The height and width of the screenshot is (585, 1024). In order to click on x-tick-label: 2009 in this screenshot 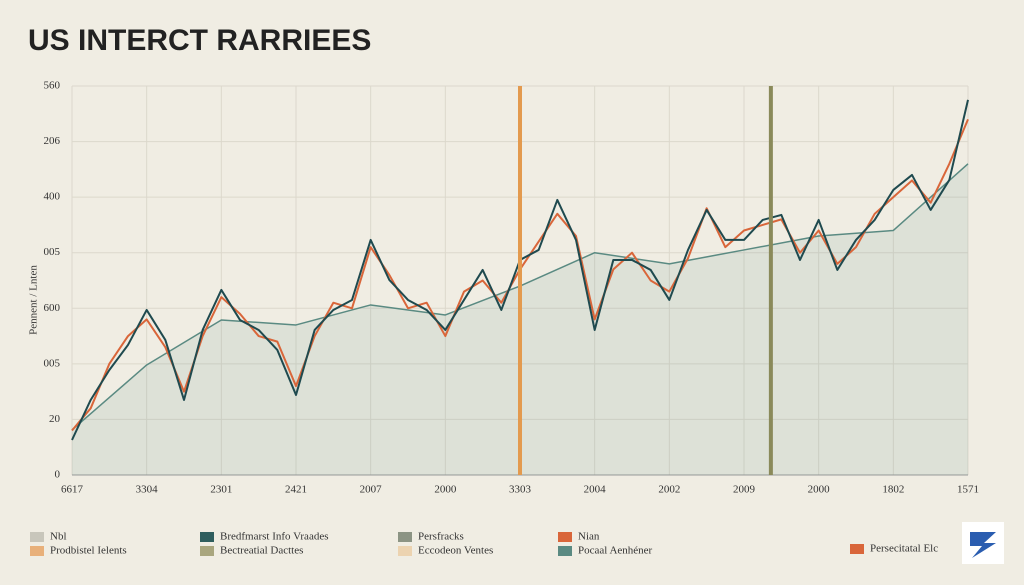, I will do `click(744, 490)`.